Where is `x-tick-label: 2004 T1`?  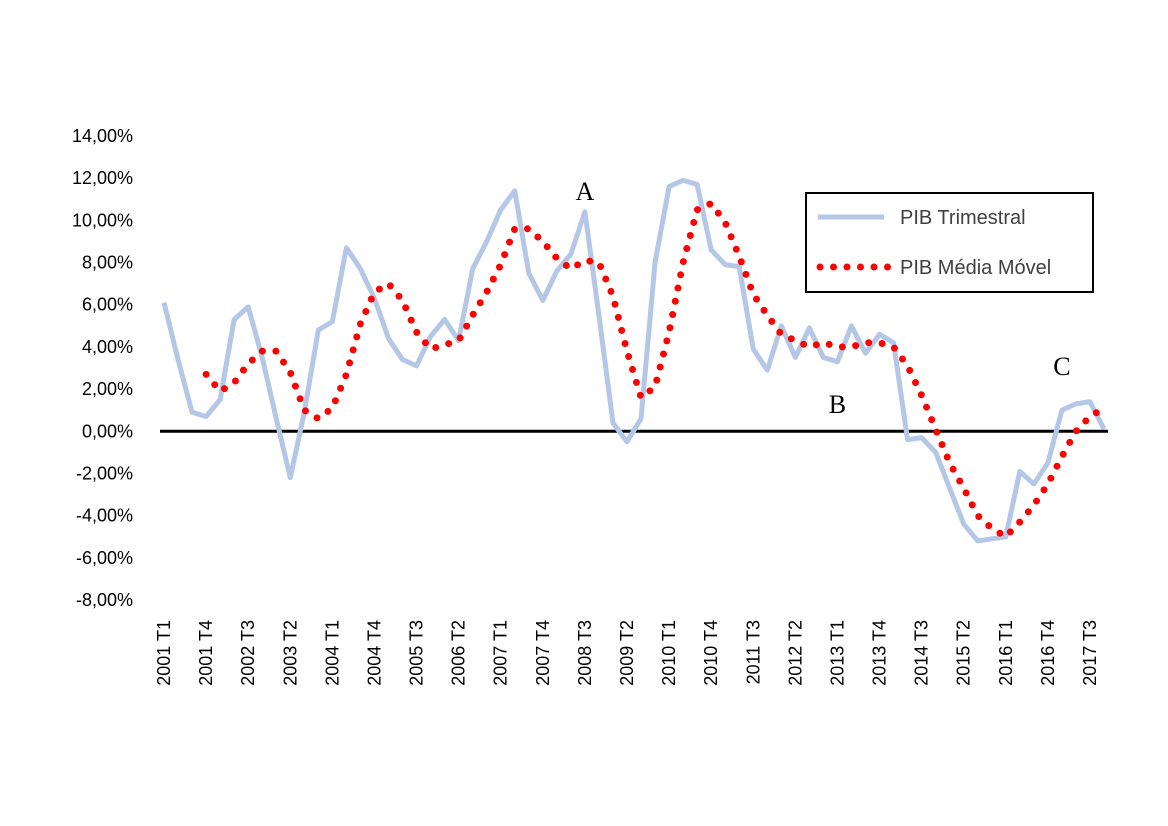 x-tick-label: 2004 T1 is located at coordinates (332, 653).